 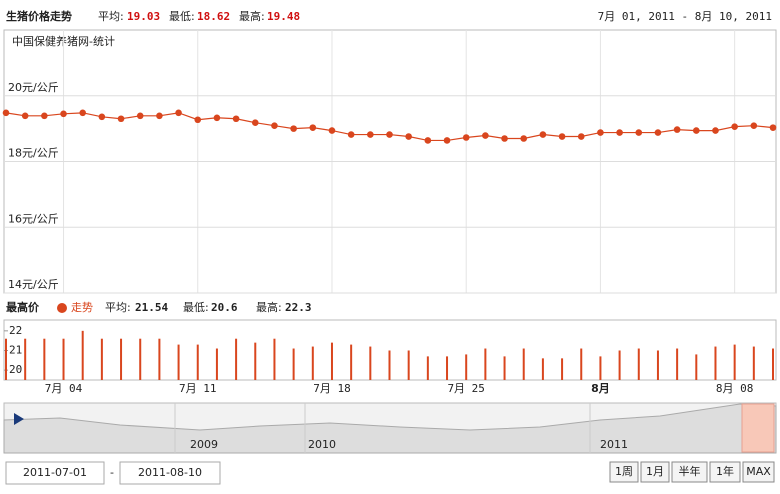 I want to click on y-tick-label: 21, so click(x=15, y=349).